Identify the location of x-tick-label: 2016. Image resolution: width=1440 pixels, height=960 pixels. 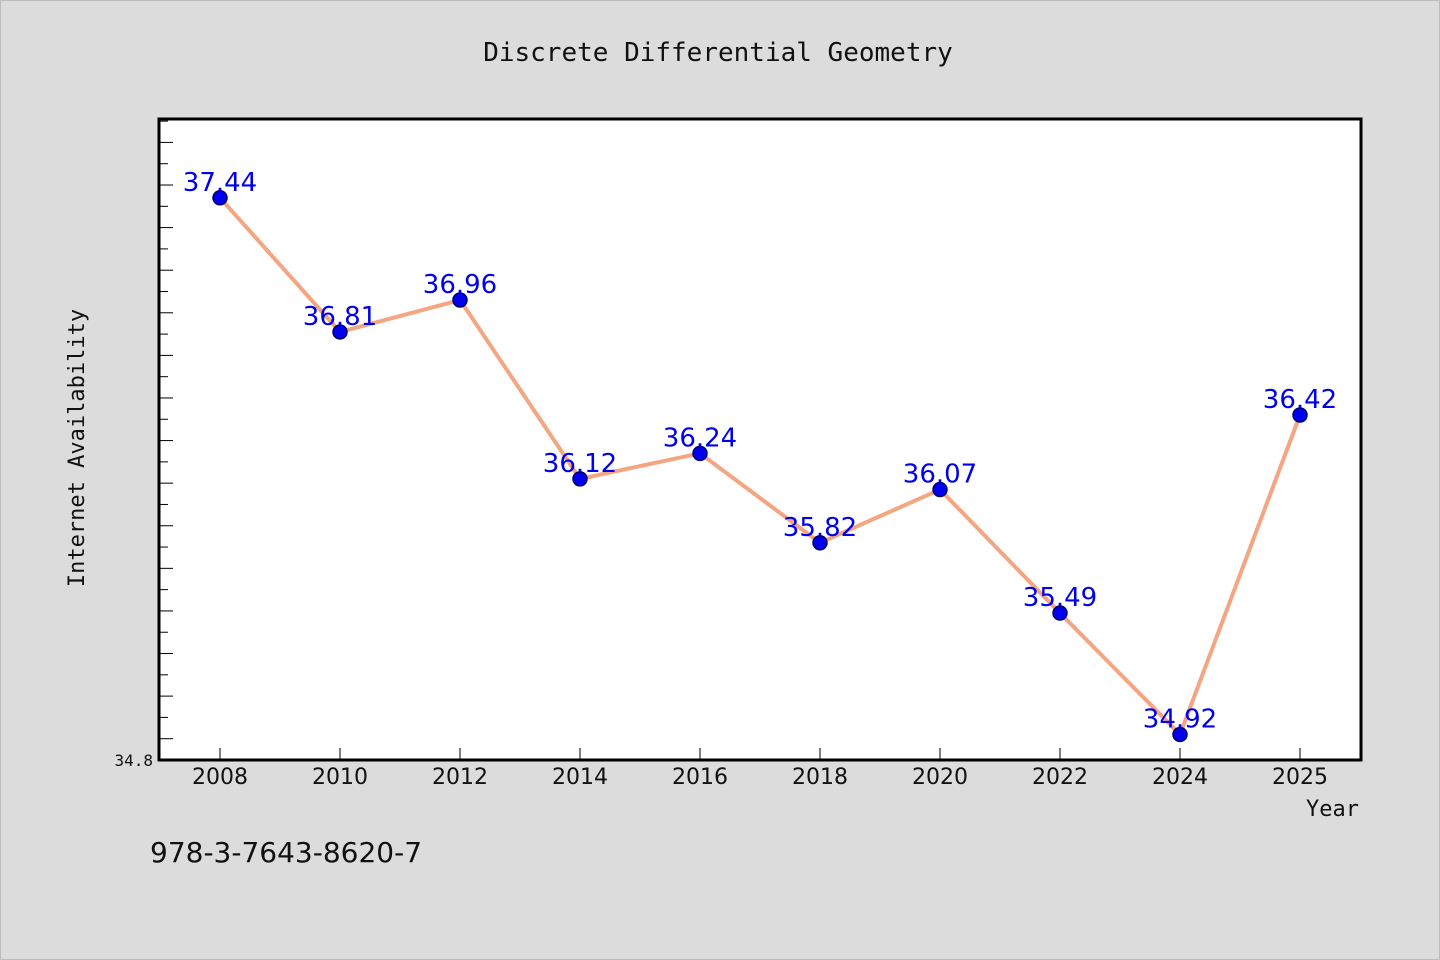
(700, 777).